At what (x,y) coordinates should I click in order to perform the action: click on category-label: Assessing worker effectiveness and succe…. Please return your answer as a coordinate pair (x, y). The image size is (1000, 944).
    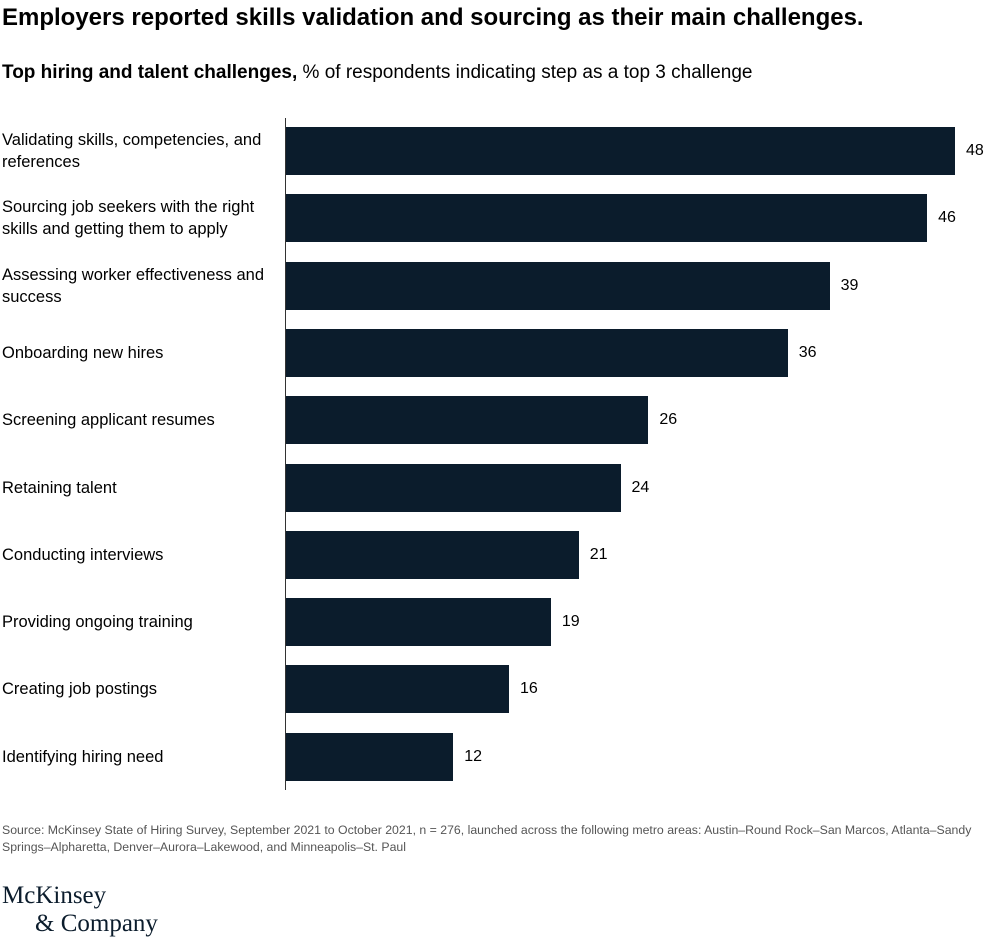
    Looking at the image, I should click on (133, 285).